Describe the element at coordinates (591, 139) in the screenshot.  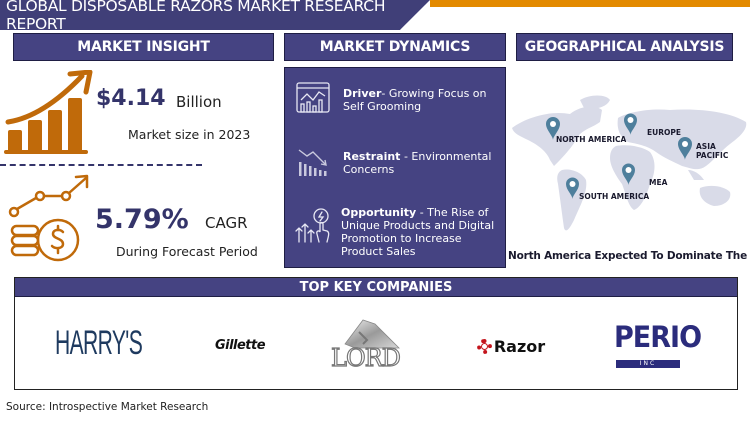
I see `region-north-america: NORTH AMERICA` at that location.